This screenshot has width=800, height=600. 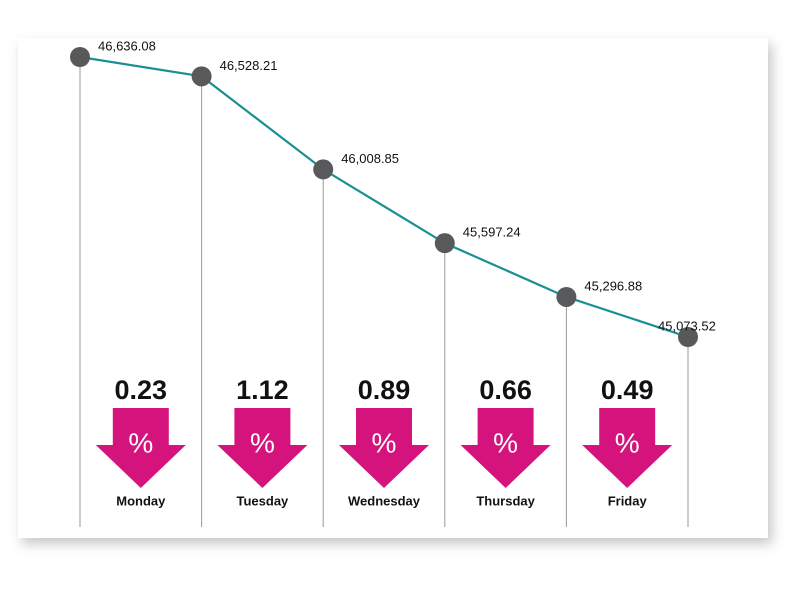 I want to click on day-label: Monday, so click(x=141, y=500).